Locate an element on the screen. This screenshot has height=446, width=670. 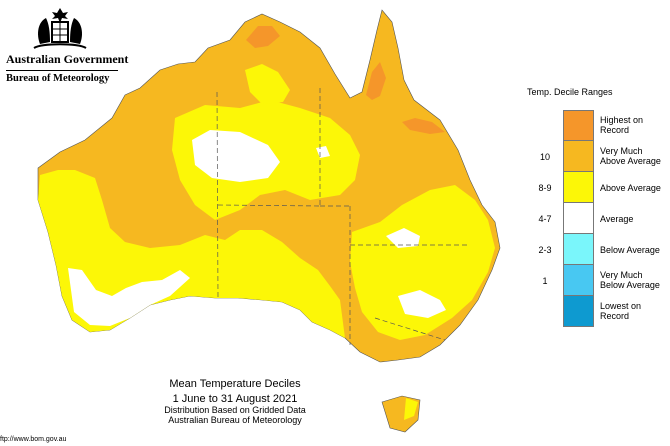
legend-row-lowest: Lowest on Record is located at coordinates (601, 311).